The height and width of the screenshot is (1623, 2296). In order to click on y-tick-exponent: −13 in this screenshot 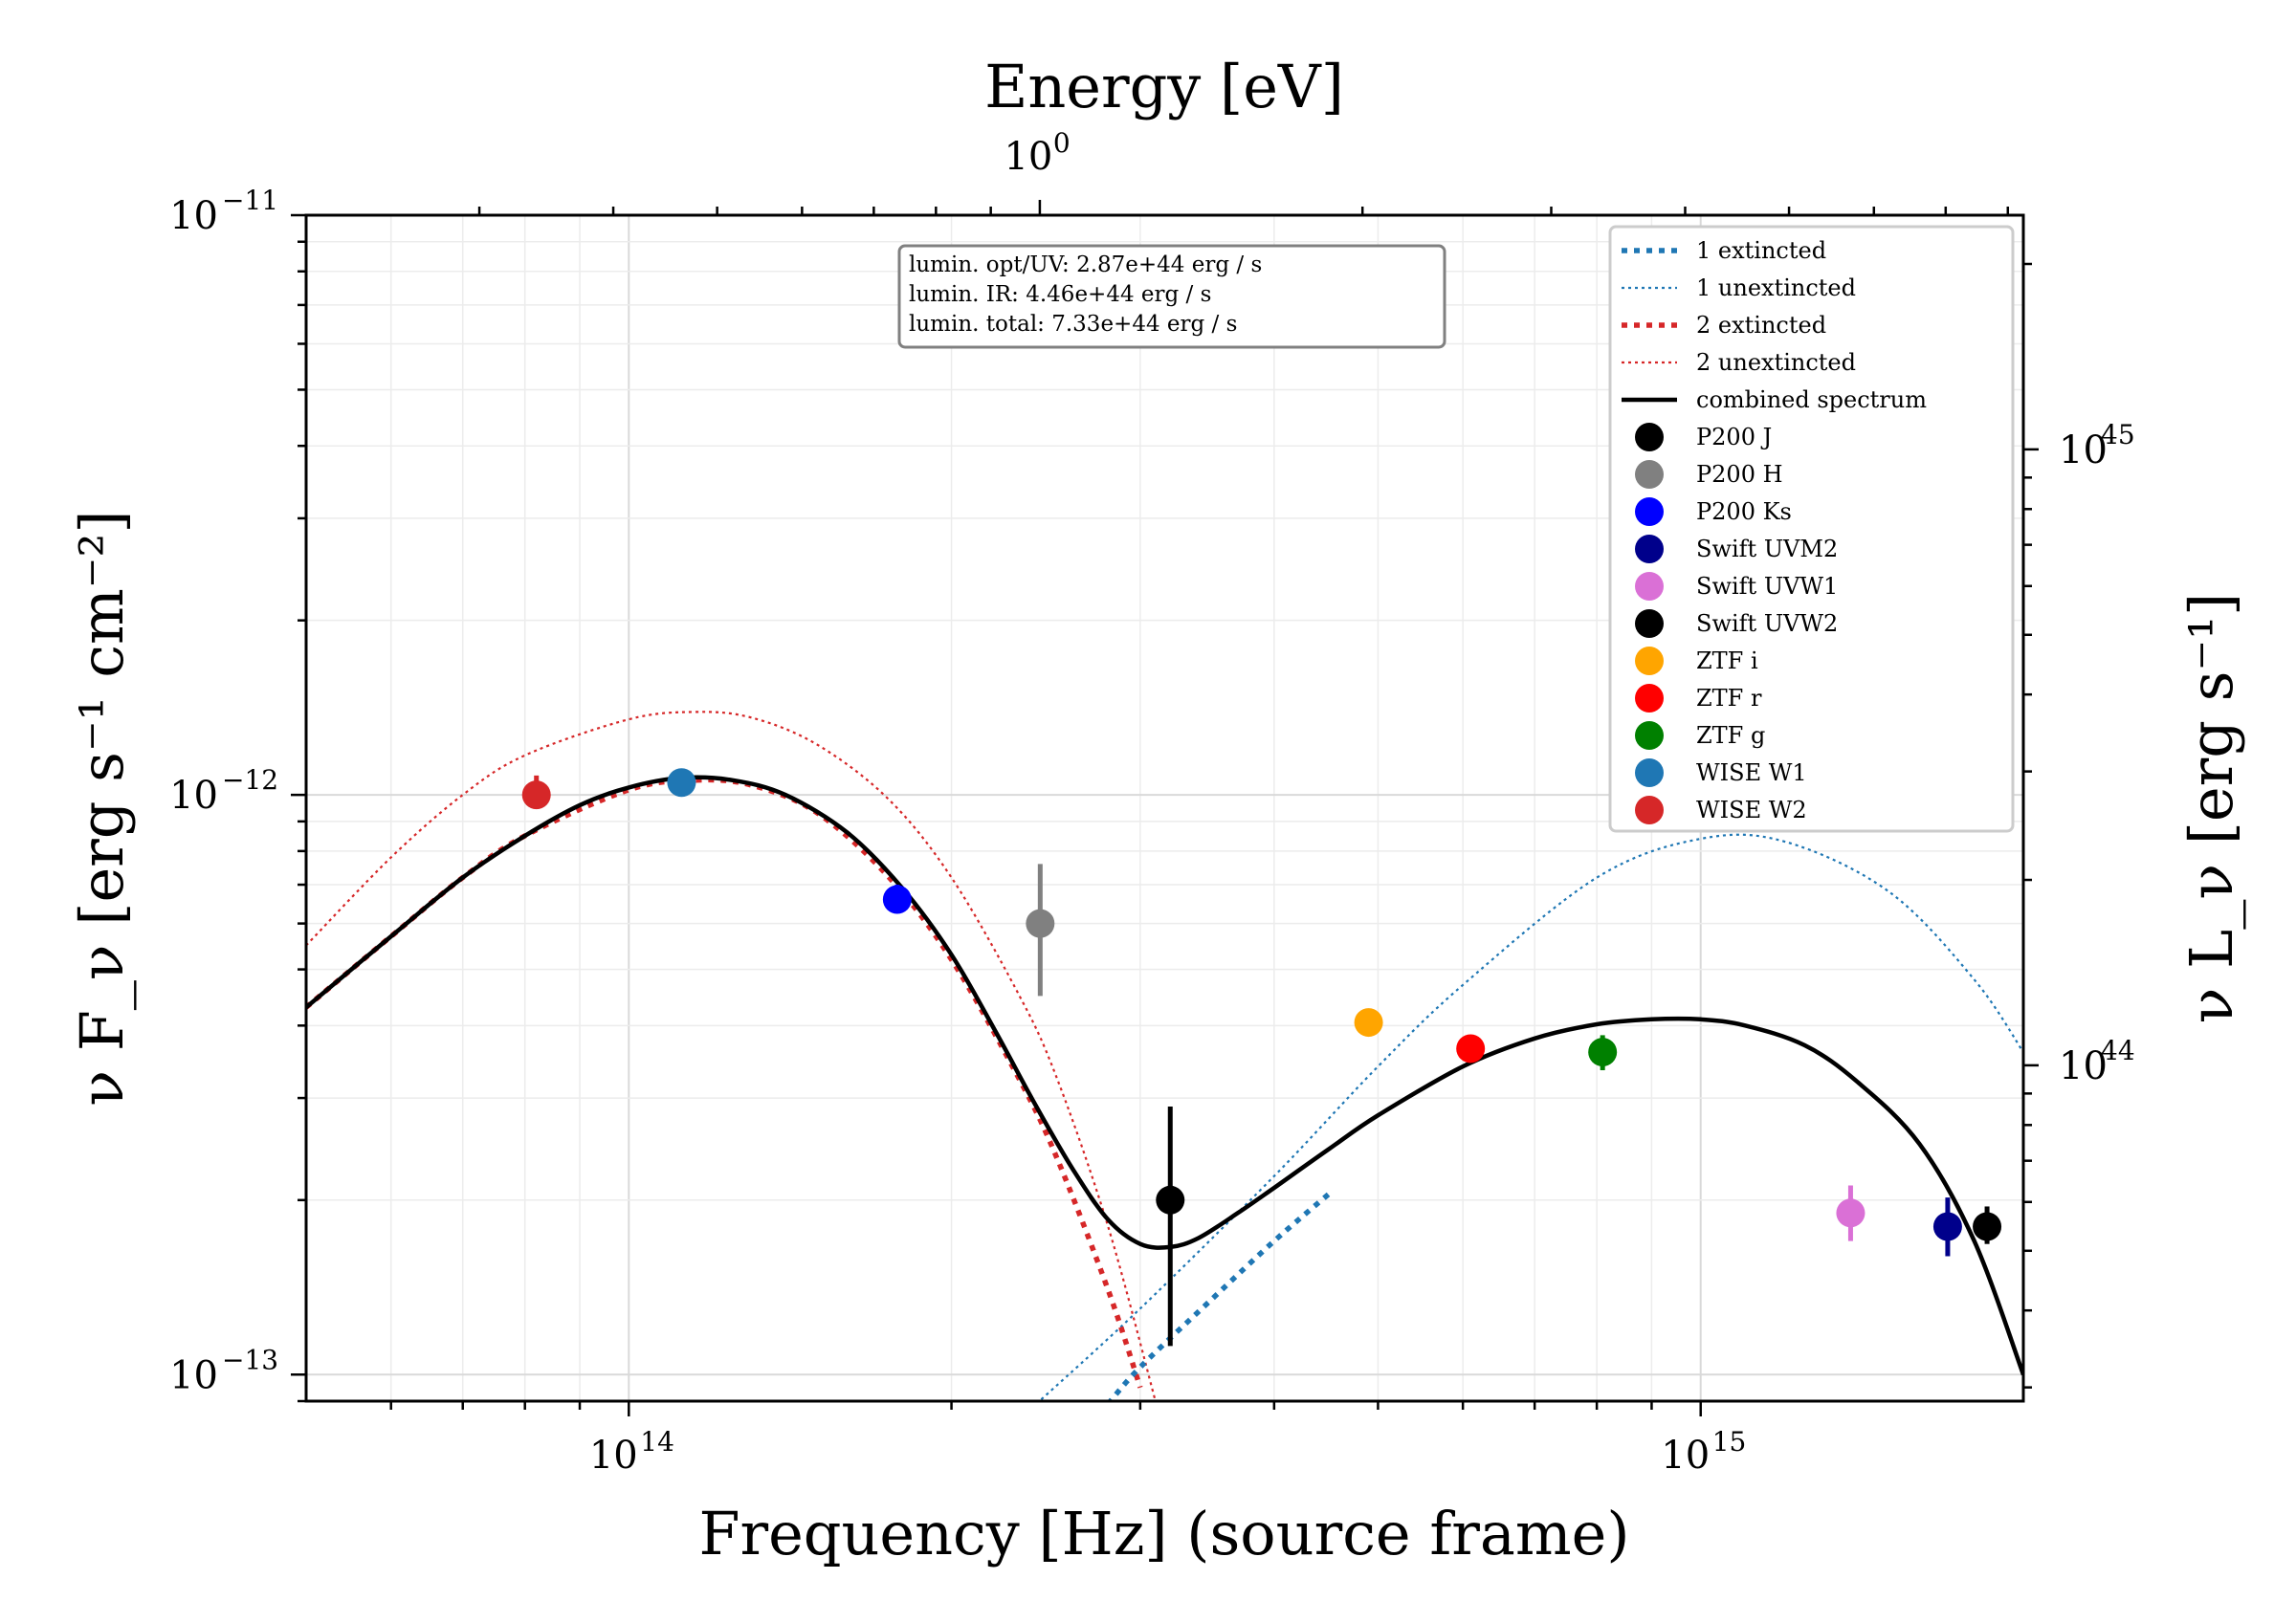, I will do `click(250, 1360)`.